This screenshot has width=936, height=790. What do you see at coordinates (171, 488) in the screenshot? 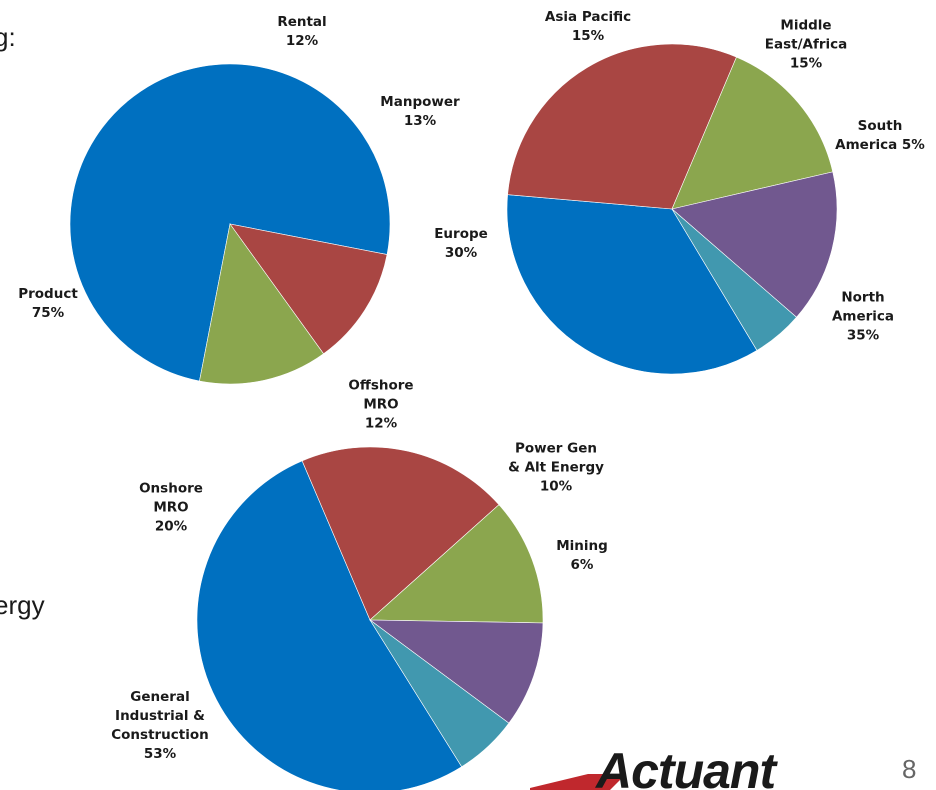
I see `slice-label-line: Onshore` at bounding box center [171, 488].